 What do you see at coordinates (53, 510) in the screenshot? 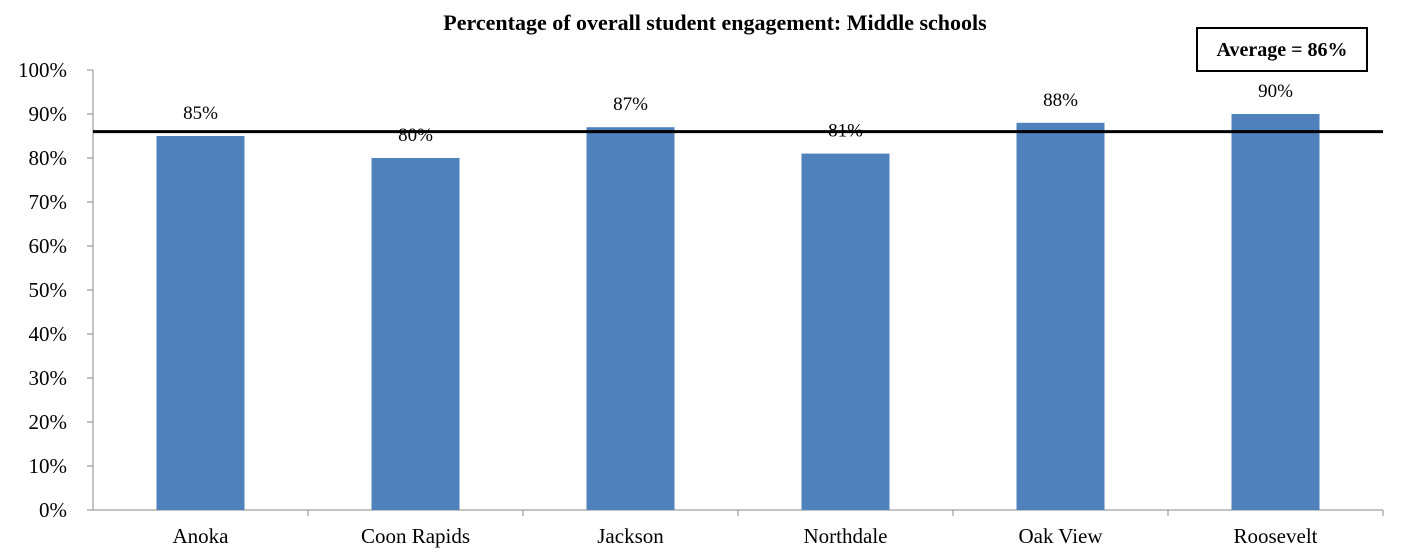
I see `y-tick-label: 0%` at bounding box center [53, 510].